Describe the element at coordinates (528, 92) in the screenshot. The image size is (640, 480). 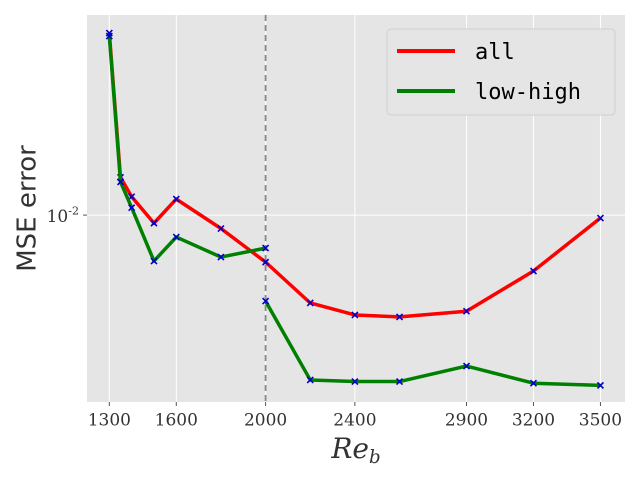
I see `legend-label: low-high` at that location.